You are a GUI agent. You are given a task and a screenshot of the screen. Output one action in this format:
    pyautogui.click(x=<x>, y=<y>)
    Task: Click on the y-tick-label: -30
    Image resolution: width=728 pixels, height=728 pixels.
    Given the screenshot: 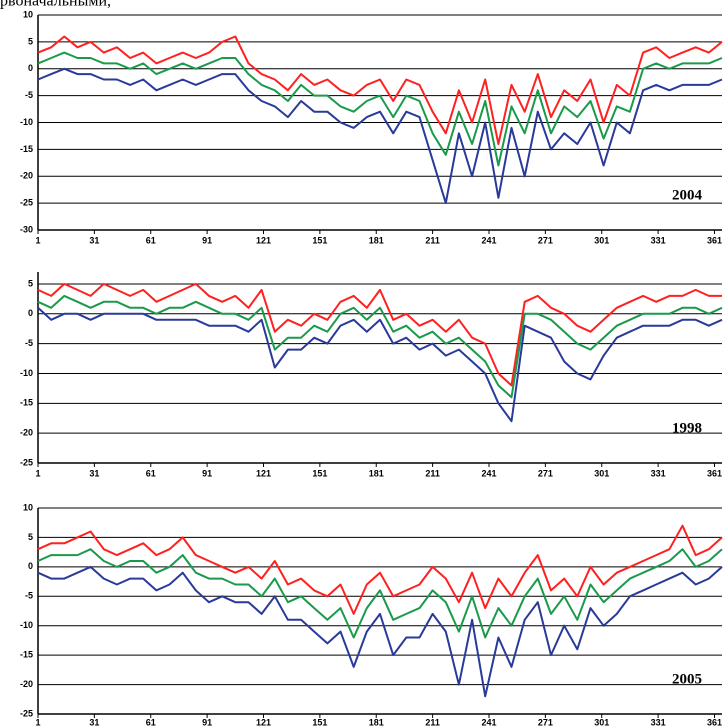 What is the action you would take?
    pyautogui.click(x=26, y=229)
    